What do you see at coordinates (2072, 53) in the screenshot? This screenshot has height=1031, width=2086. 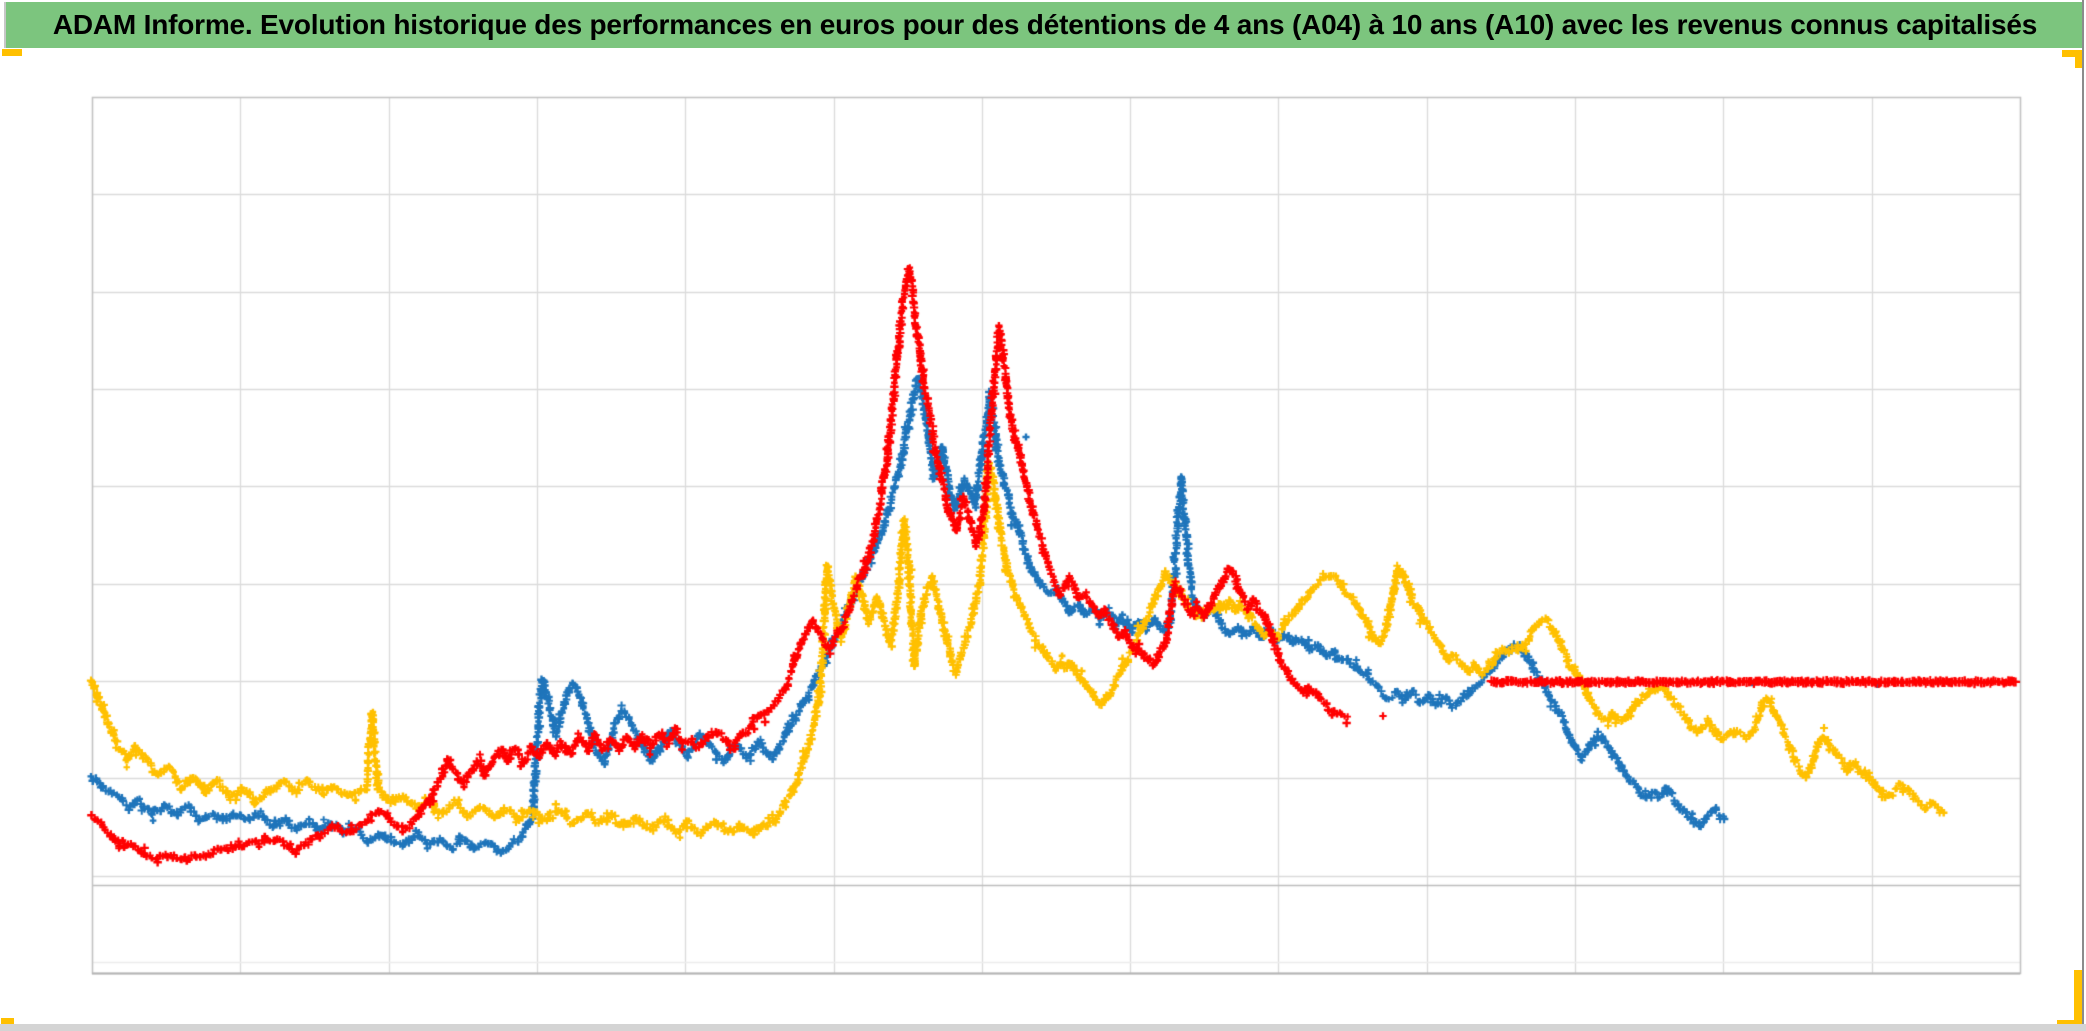 I see `corner-marker-top-right-h-icon` at bounding box center [2072, 53].